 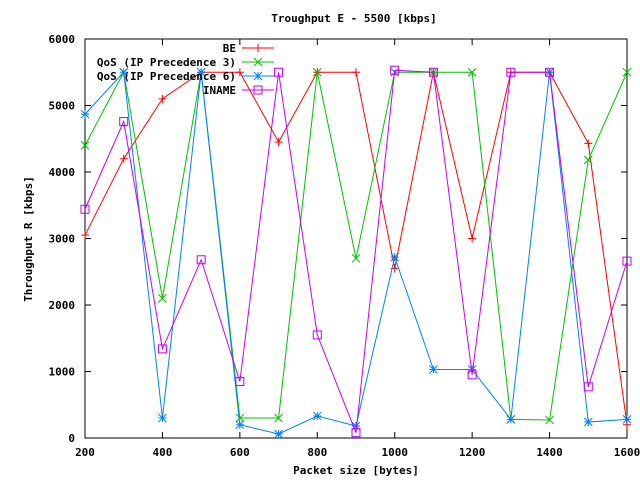 What do you see at coordinates (162, 452) in the screenshot?
I see `x-tick-label: 400` at bounding box center [162, 452].